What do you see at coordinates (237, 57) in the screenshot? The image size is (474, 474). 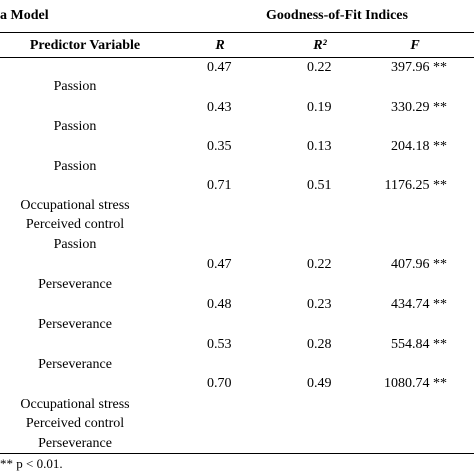 I see `subheader-divider` at bounding box center [237, 57].